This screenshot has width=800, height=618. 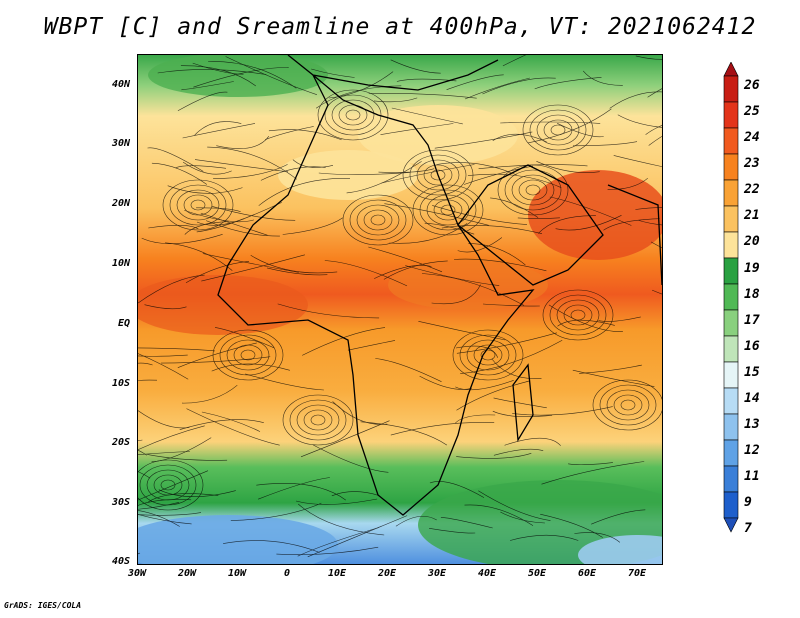 I want to click on hot-patch-arabia, so click(x=595, y=215).